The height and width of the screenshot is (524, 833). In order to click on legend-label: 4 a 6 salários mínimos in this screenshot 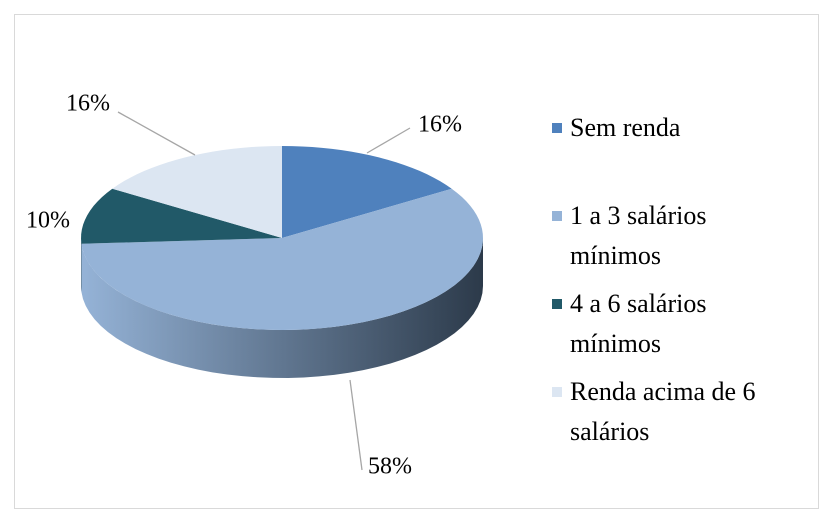, I will do `click(638, 323)`.